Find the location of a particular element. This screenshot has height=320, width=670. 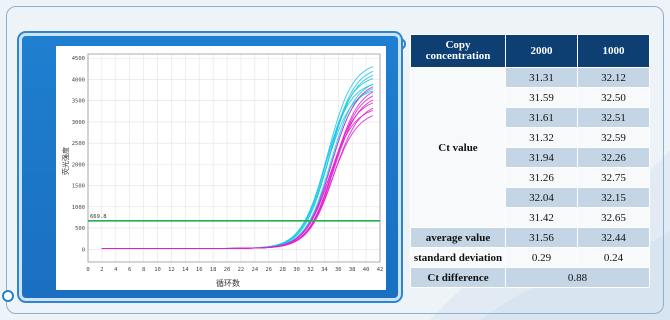

x-tick-label: 34 is located at coordinates (324, 270).